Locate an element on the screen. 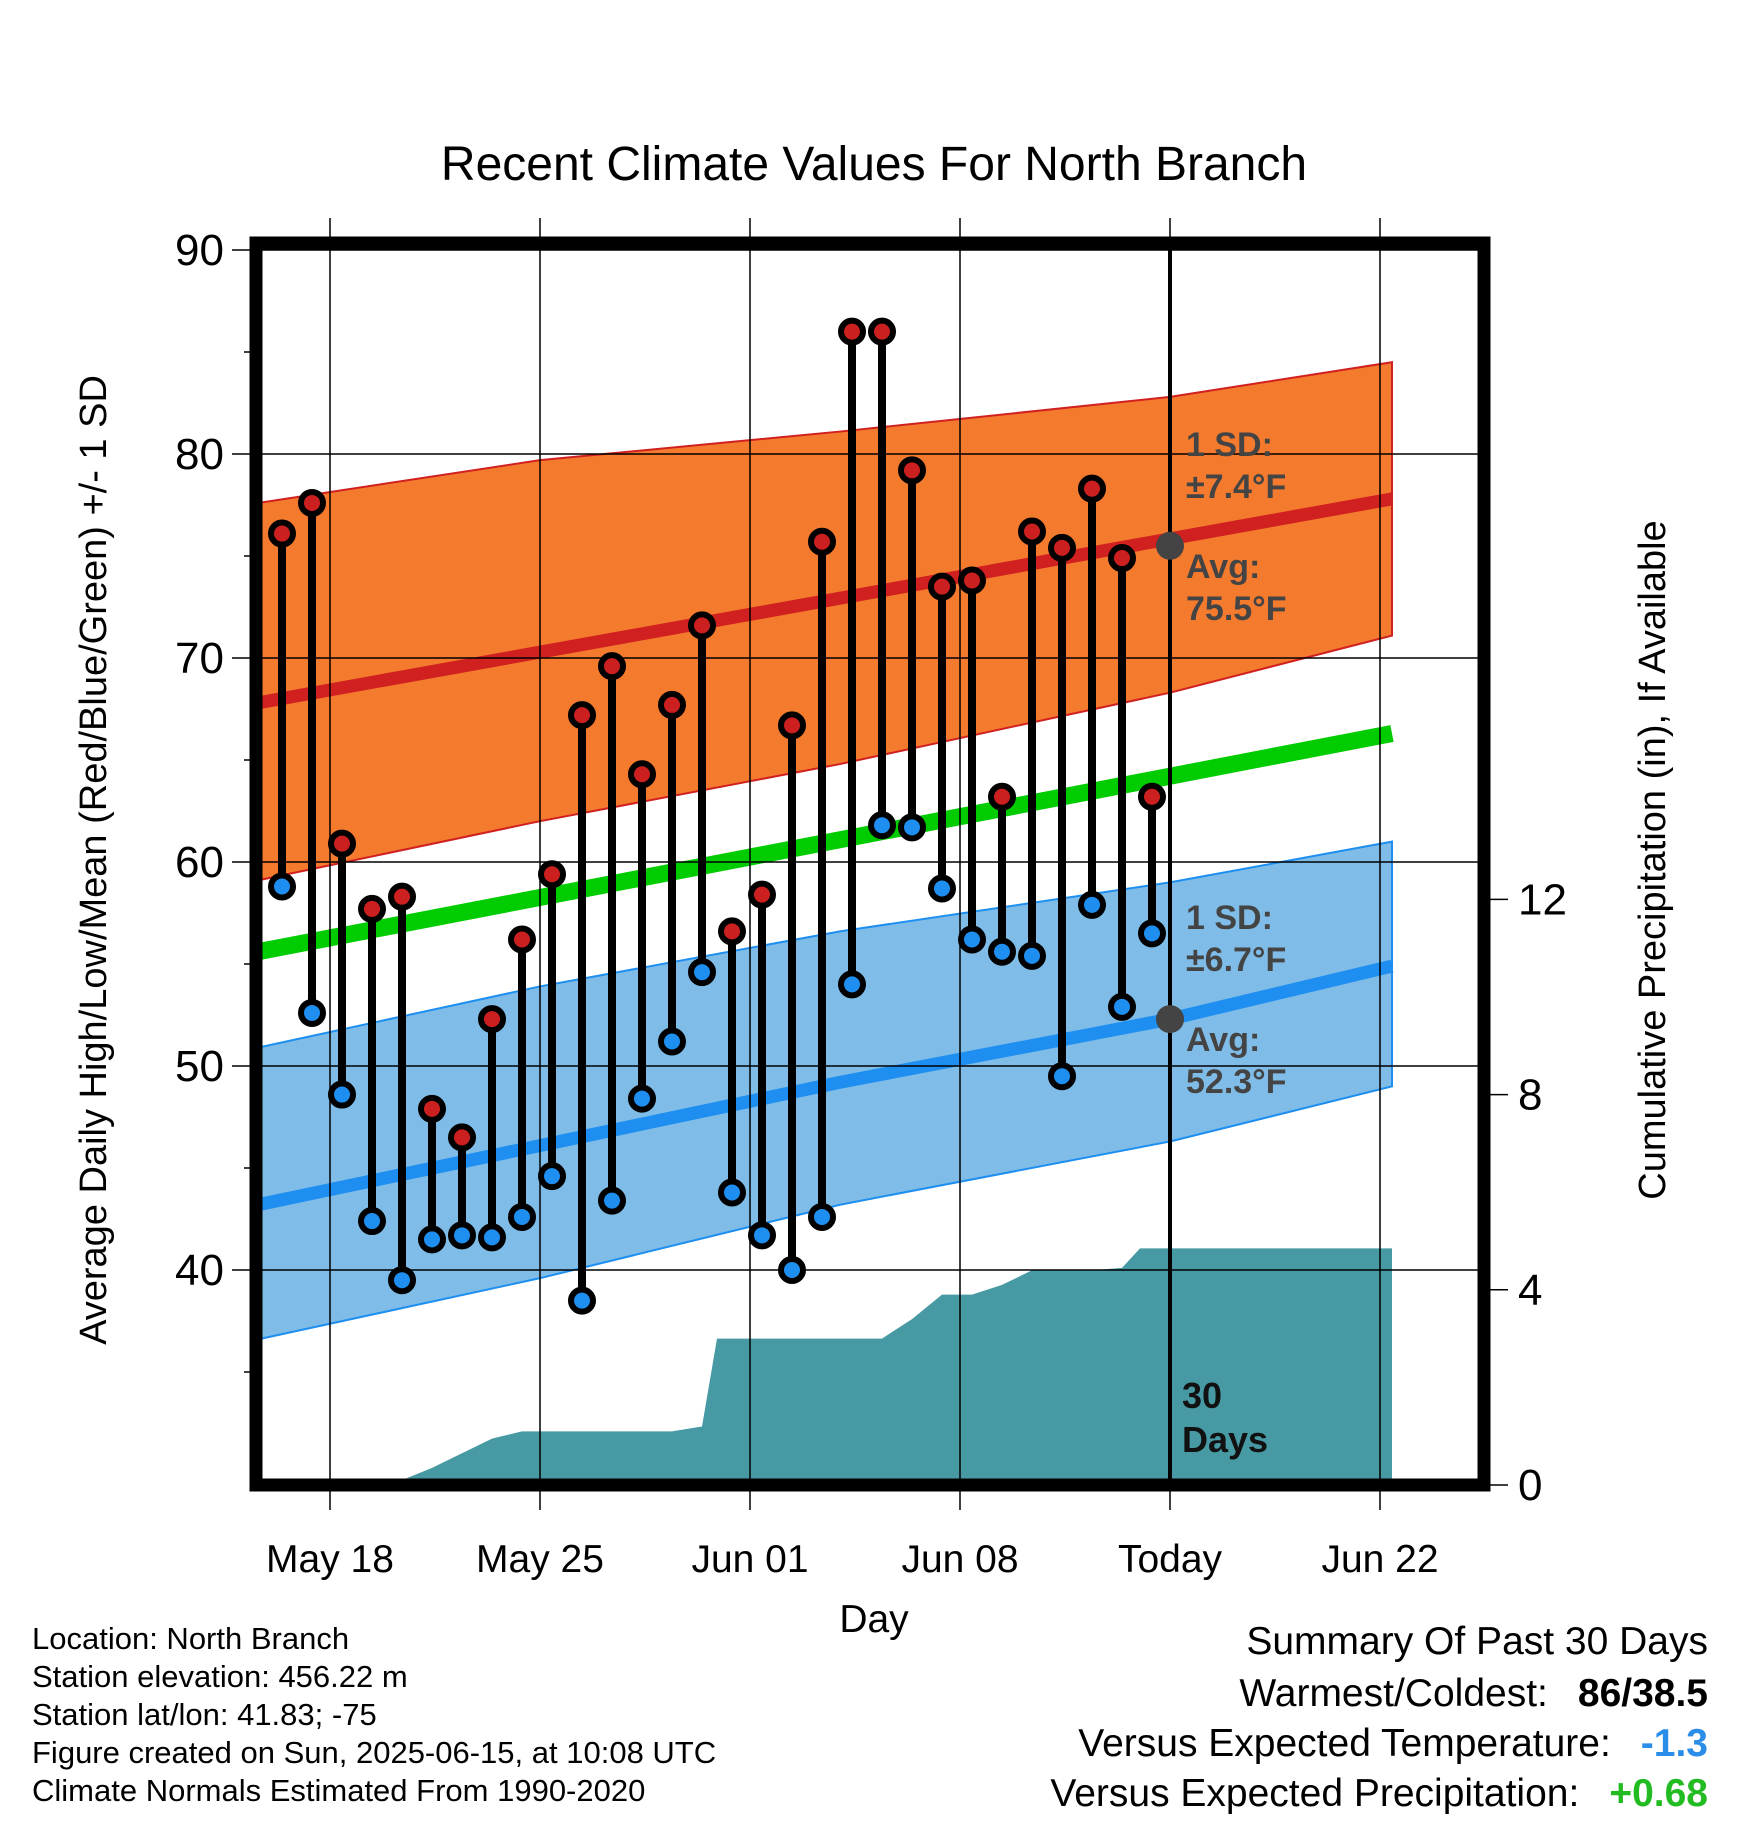 The width and height of the screenshot is (1748, 1828). y2-tick-label: 4 is located at coordinates (1530, 1290).